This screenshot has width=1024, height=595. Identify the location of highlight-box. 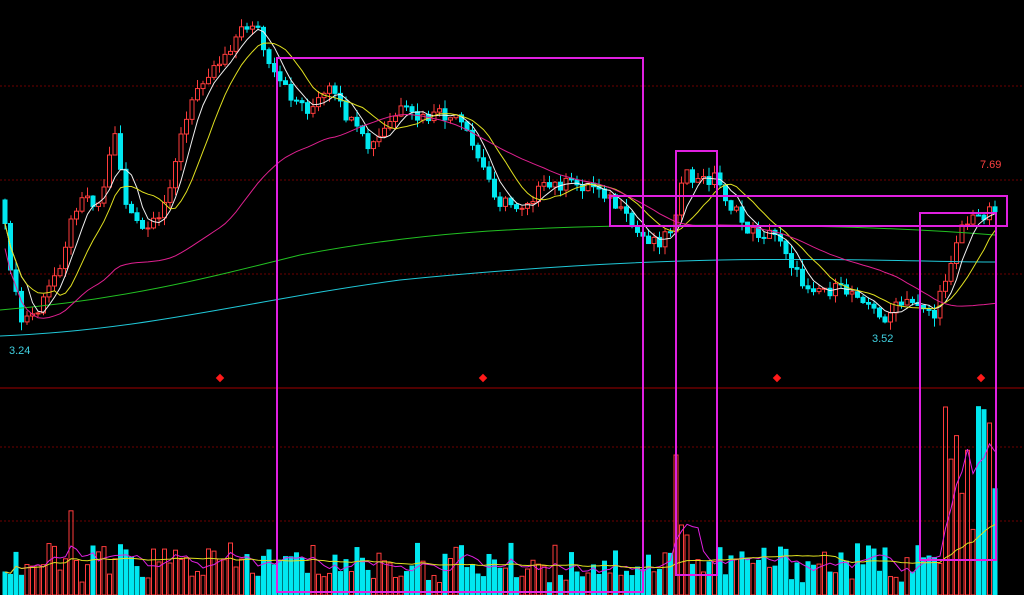
(958, 386).